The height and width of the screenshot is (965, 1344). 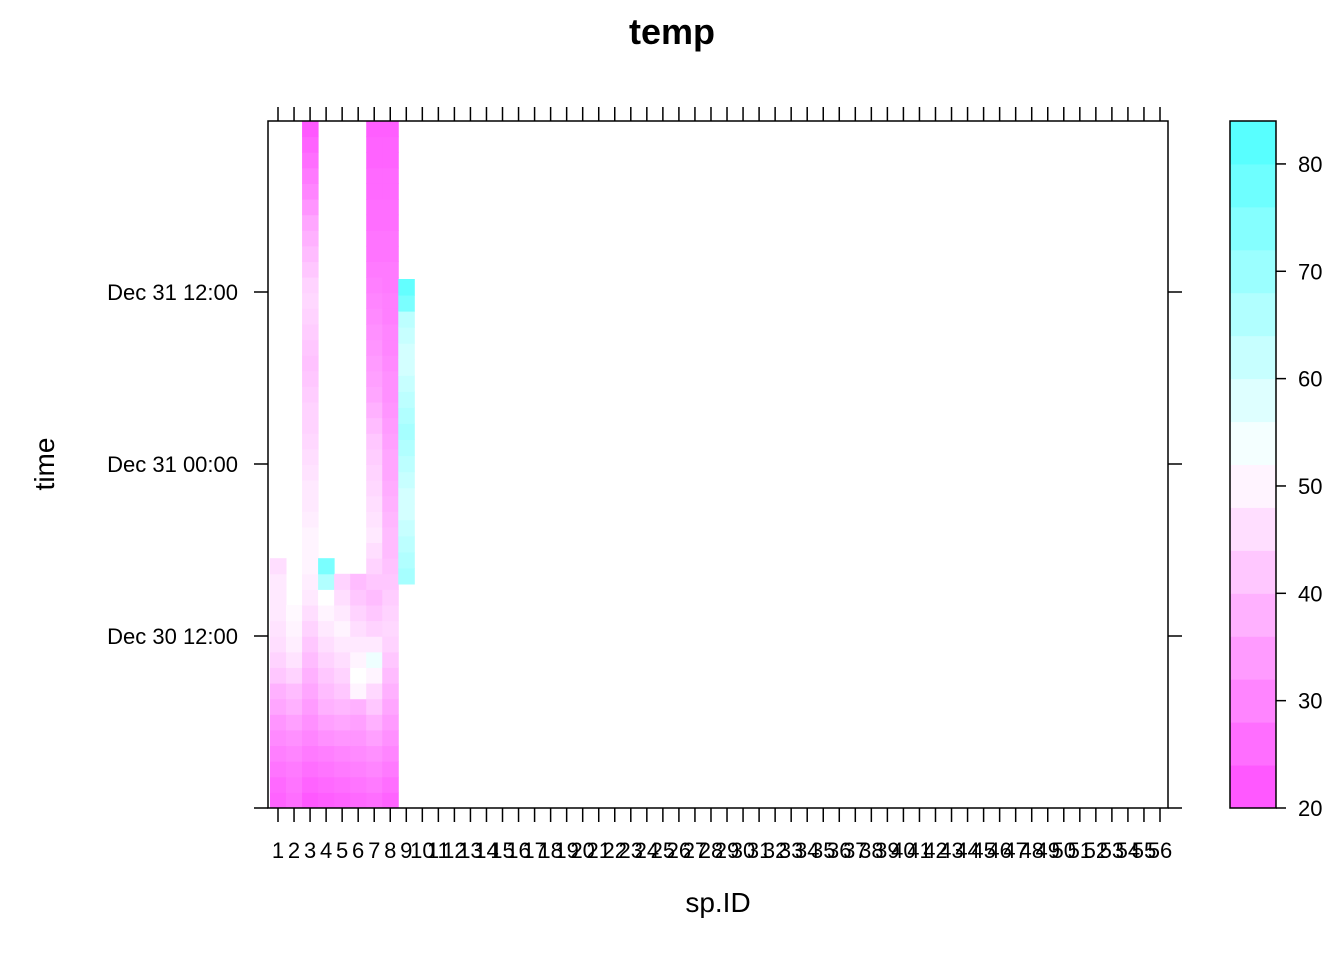 I want to click on x-tick-label: 49, so click(x=1048, y=850).